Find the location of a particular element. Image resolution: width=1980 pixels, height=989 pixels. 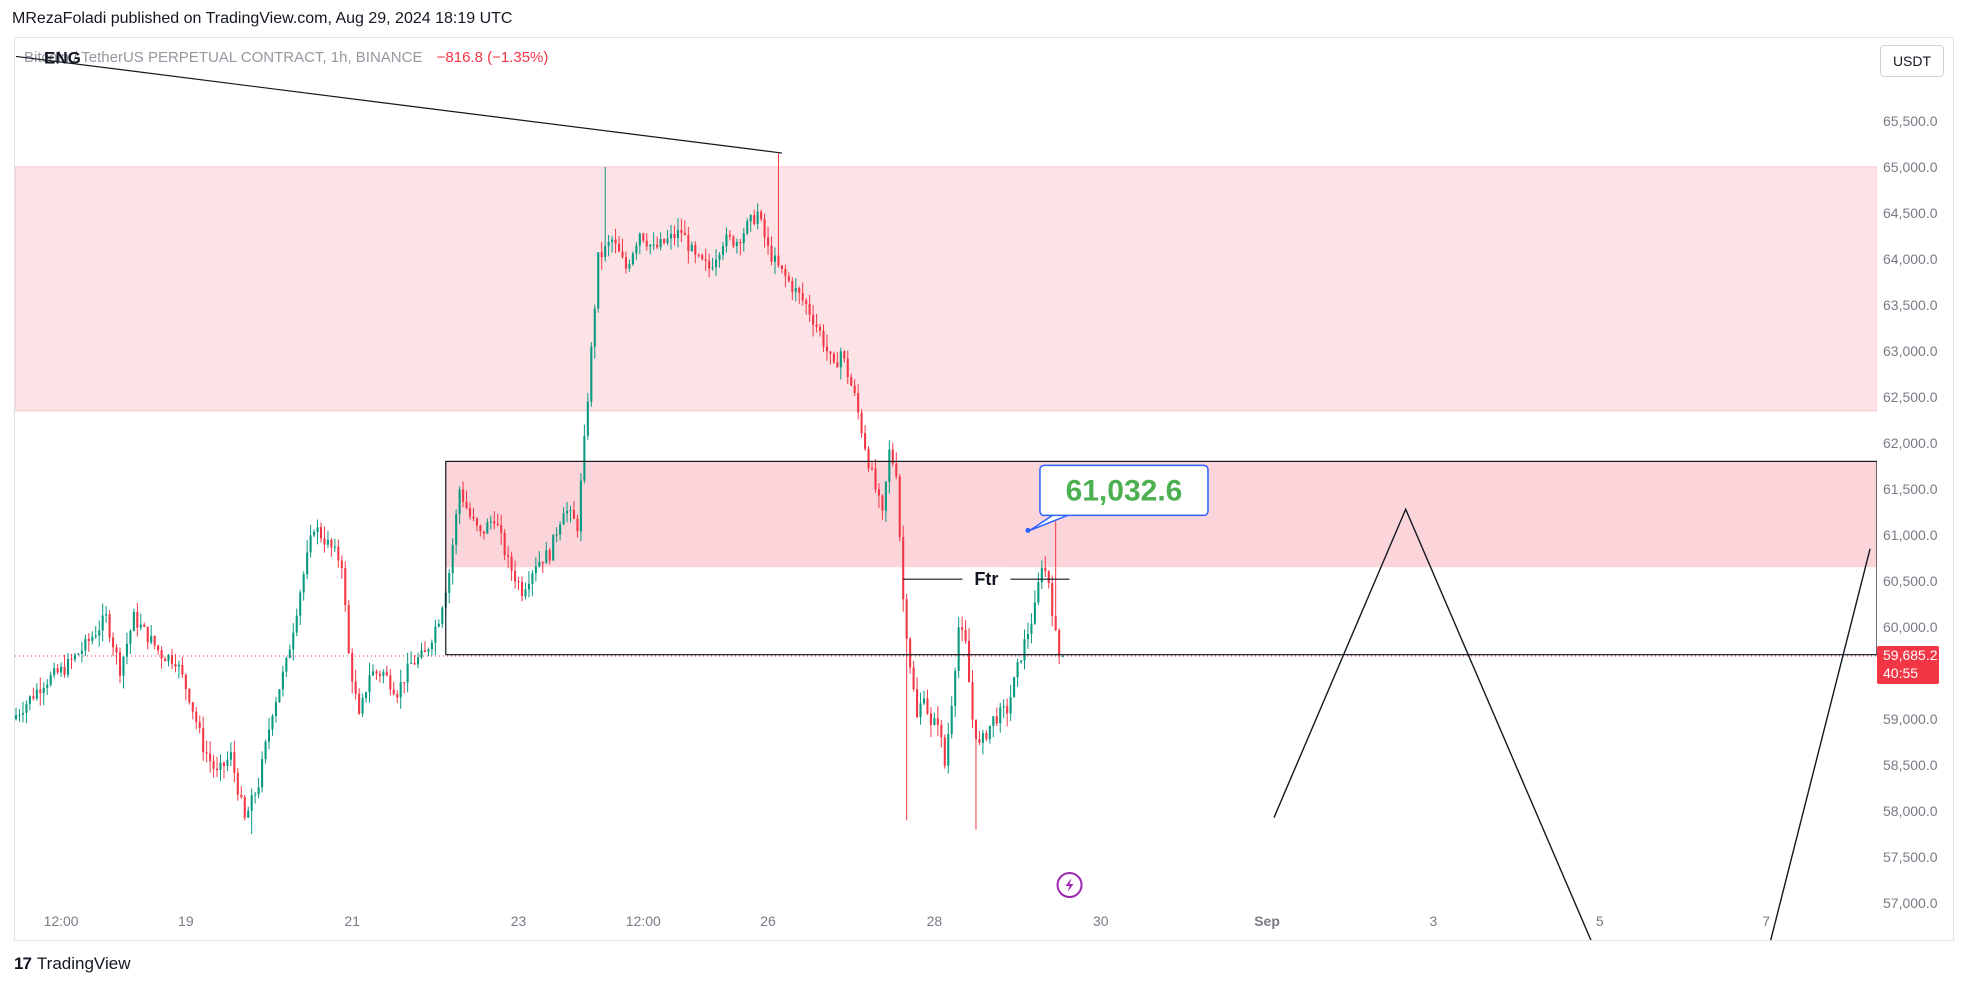

footer-brand: 17 TradingView is located at coordinates (72, 964).